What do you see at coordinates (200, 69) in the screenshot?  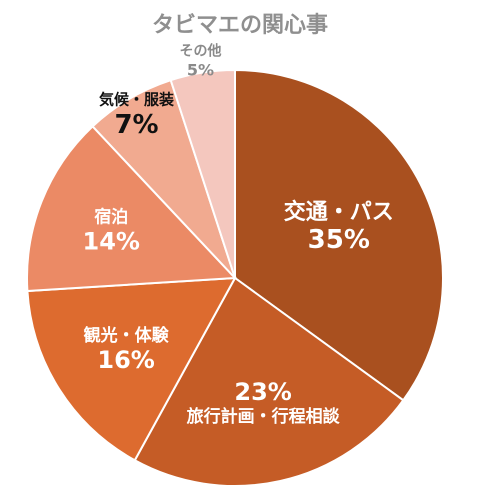 I see `slice-value-label: 5%` at bounding box center [200, 69].